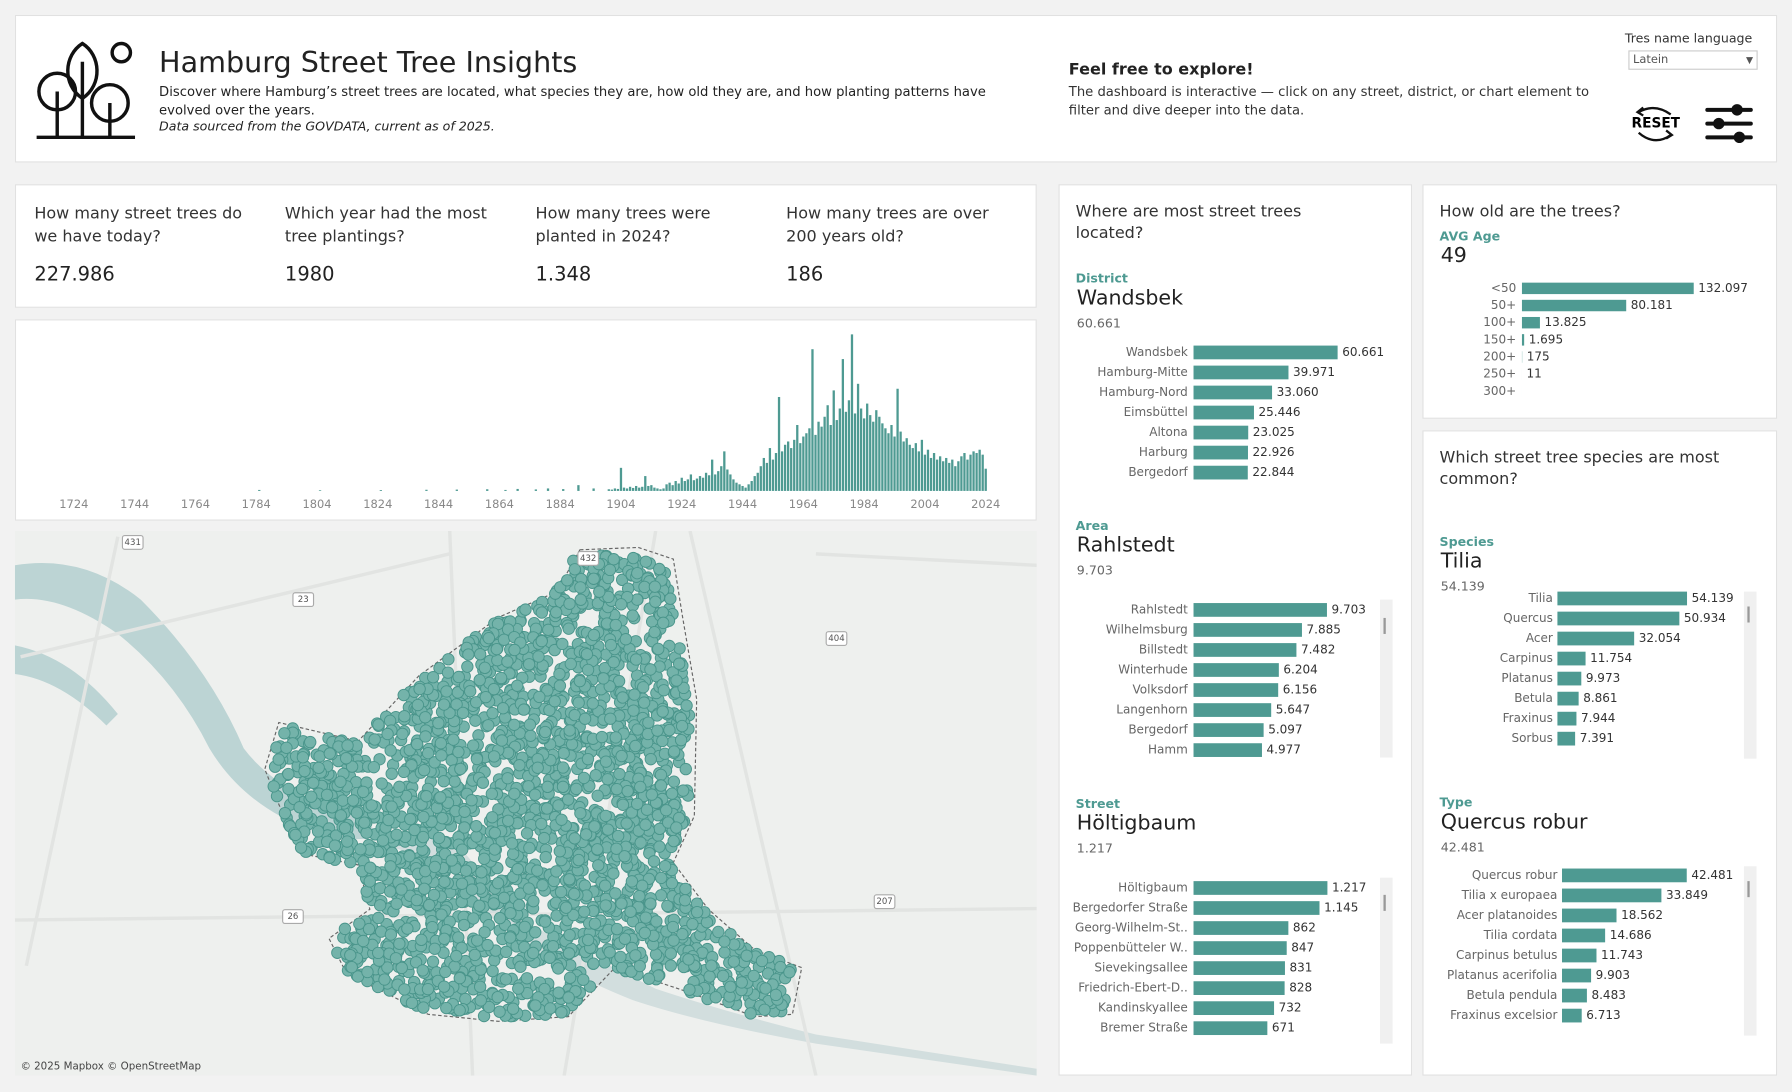 The height and width of the screenshot is (1092, 1792). Describe the element at coordinates (1603, 1015) in the screenshot. I see `value-label: 6.713` at that location.